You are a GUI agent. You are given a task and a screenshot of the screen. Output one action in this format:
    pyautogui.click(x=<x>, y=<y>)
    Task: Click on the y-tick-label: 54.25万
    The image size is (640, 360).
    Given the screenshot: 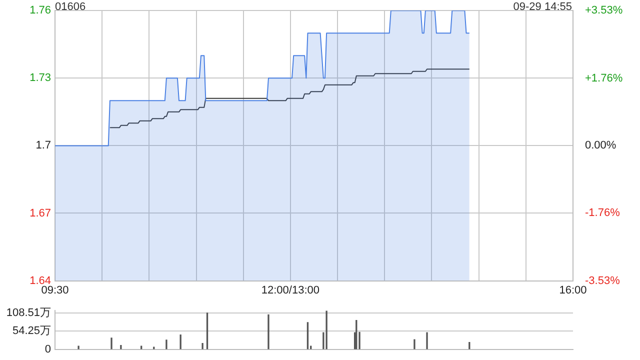 What is the action you would take?
    pyautogui.click(x=31, y=331)
    